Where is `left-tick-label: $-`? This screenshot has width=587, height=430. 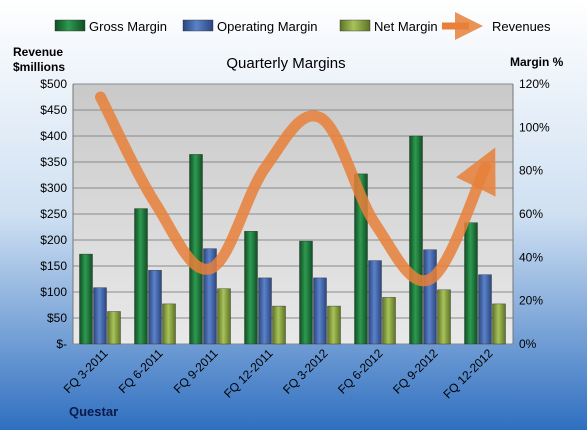
left-tick-label: $- is located at coordinates (61, 344).